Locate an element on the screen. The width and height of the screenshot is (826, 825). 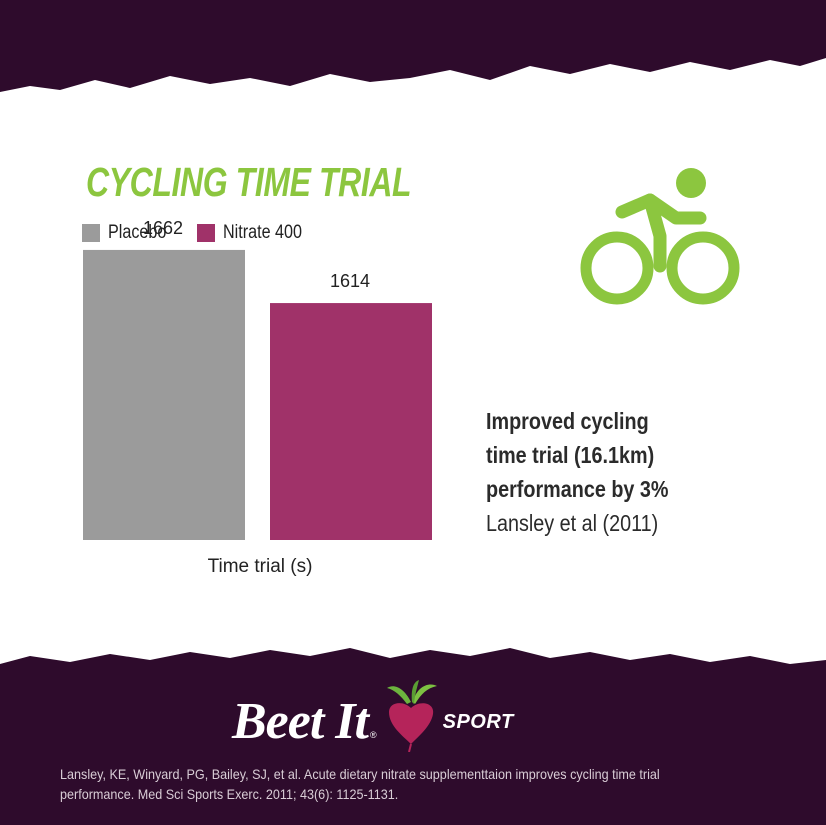
result-note-line-1: Improved cycling is located at coordinates (567, 421).